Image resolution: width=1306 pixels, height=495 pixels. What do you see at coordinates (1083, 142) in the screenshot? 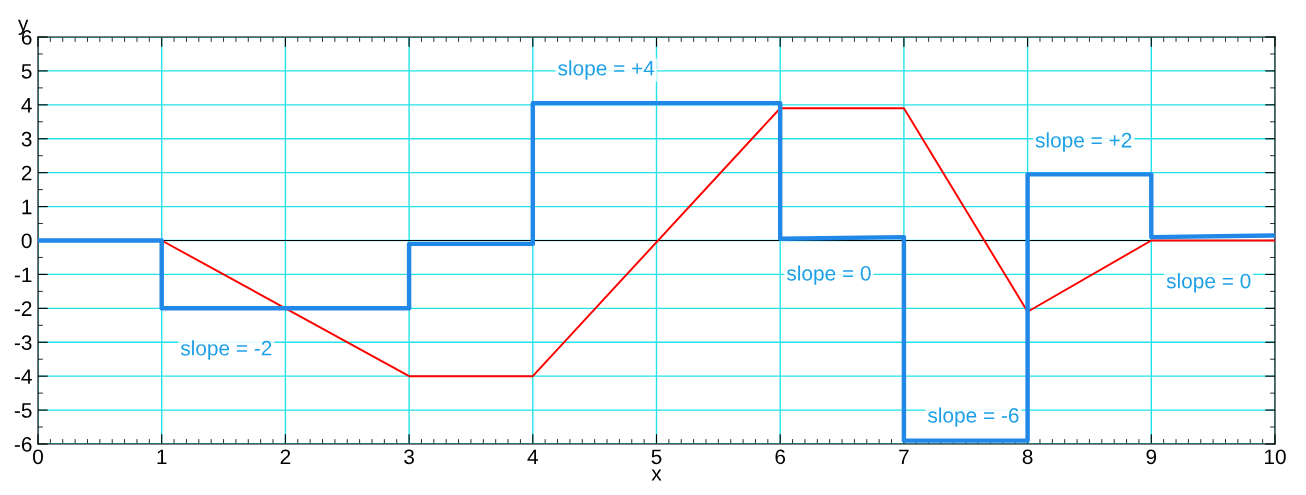
I see `annotation: slope = +2` at bounding box center [1083, 142].